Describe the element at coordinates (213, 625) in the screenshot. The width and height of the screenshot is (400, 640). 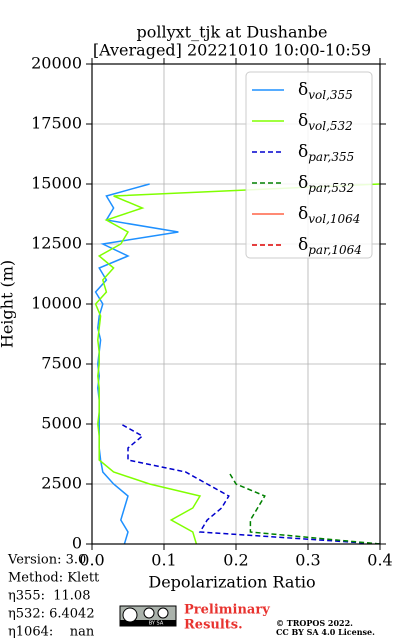
I see `preliminary: Results.` at that location.